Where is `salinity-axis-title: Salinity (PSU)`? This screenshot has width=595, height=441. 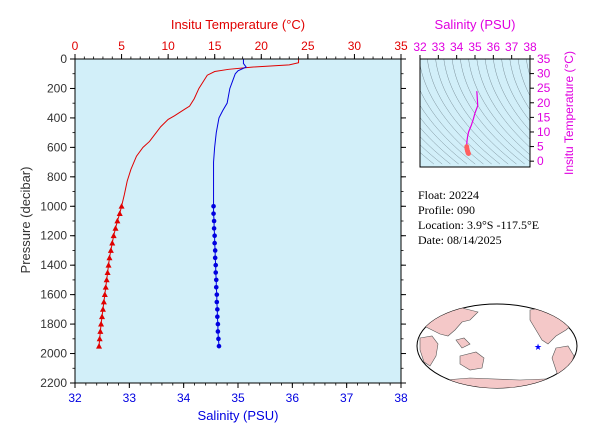 salinity-axis-title: Salinity (PSU) is located at coordinates (238, 415).